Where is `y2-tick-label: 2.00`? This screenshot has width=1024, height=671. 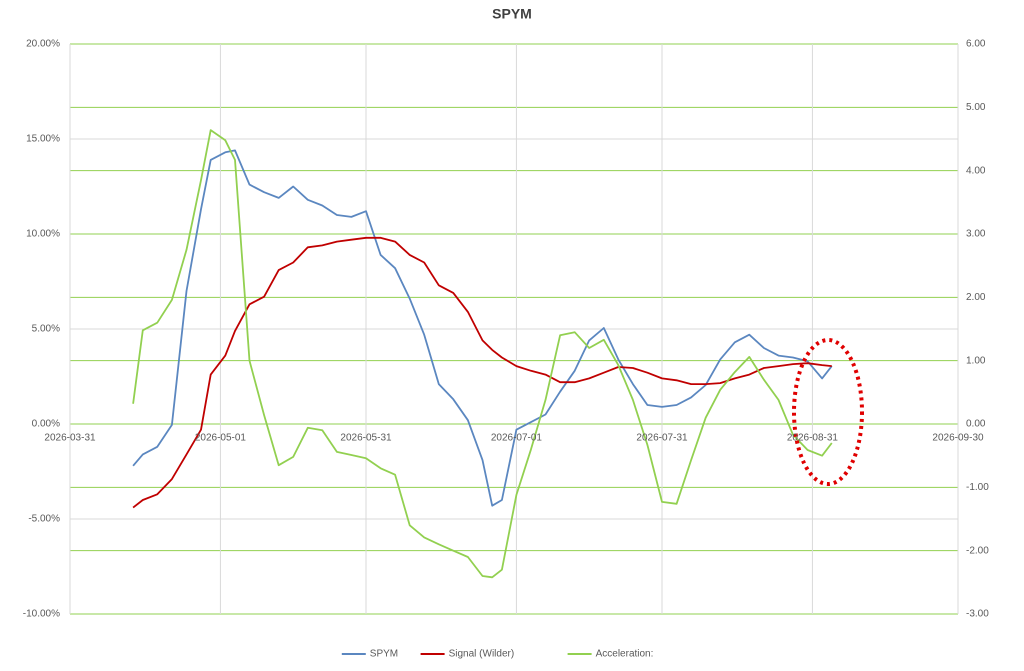 y2-tick-label: 2.00 is located at coordinates (976, 297).